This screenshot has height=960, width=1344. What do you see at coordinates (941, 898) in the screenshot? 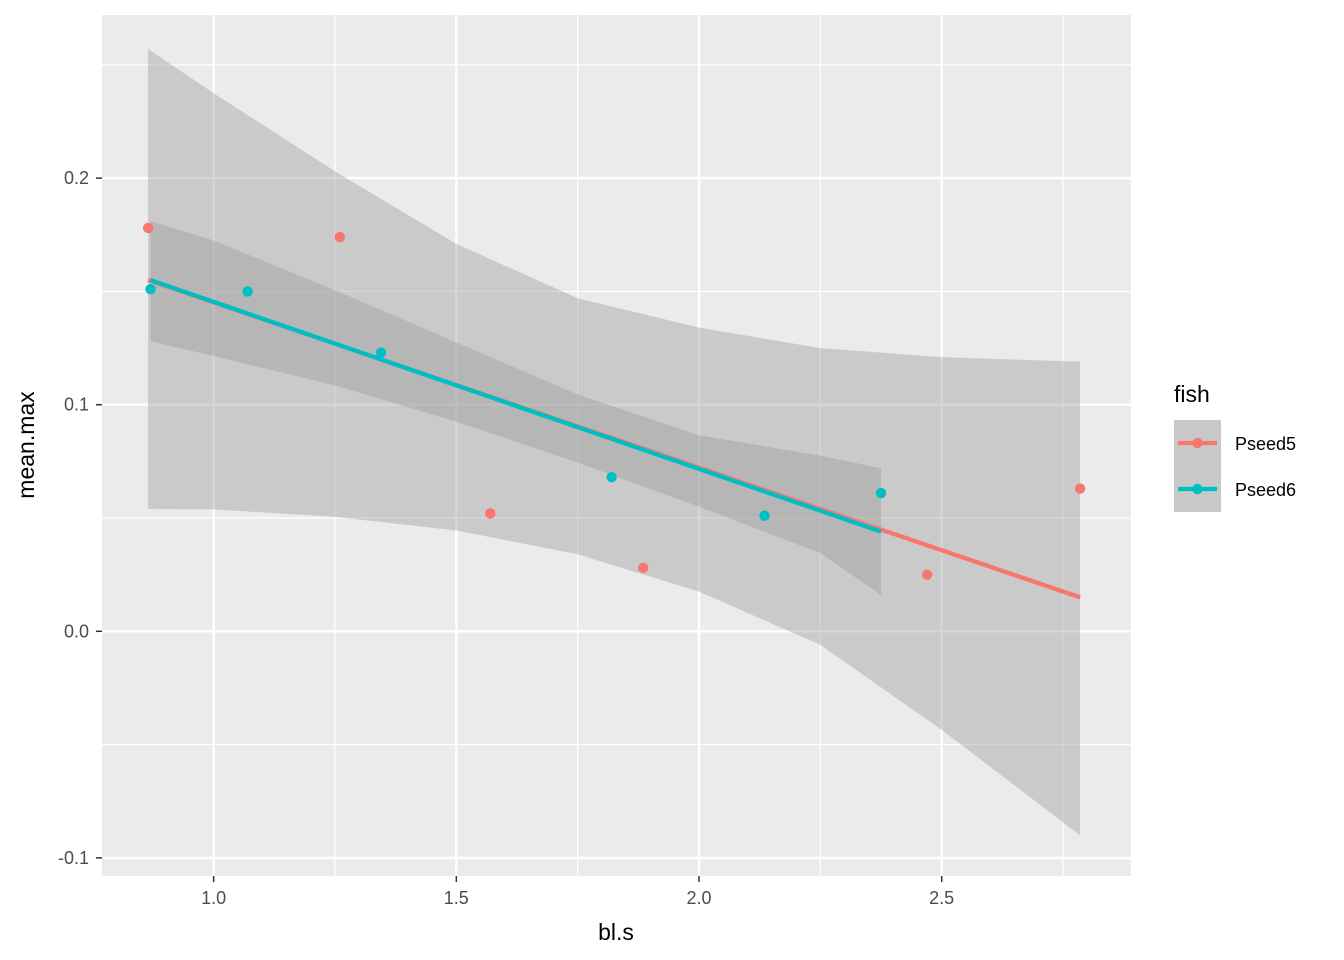
I see `x-tick-label: 2.5` at bounding box center [941, 898].